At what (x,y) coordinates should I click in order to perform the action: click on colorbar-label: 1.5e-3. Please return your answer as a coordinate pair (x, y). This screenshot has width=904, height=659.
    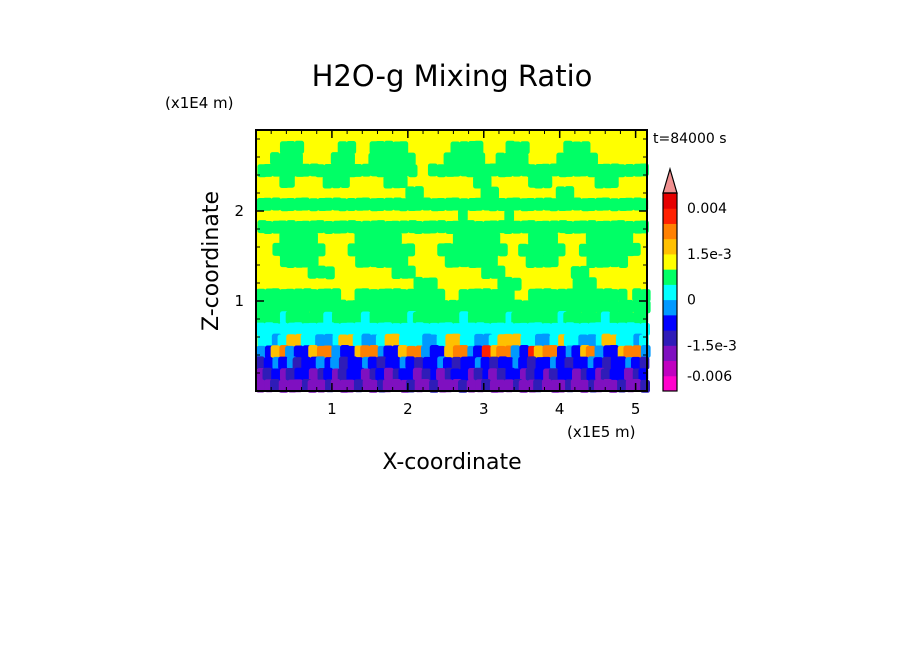
    Looking at the image, I should click on (709, 255).